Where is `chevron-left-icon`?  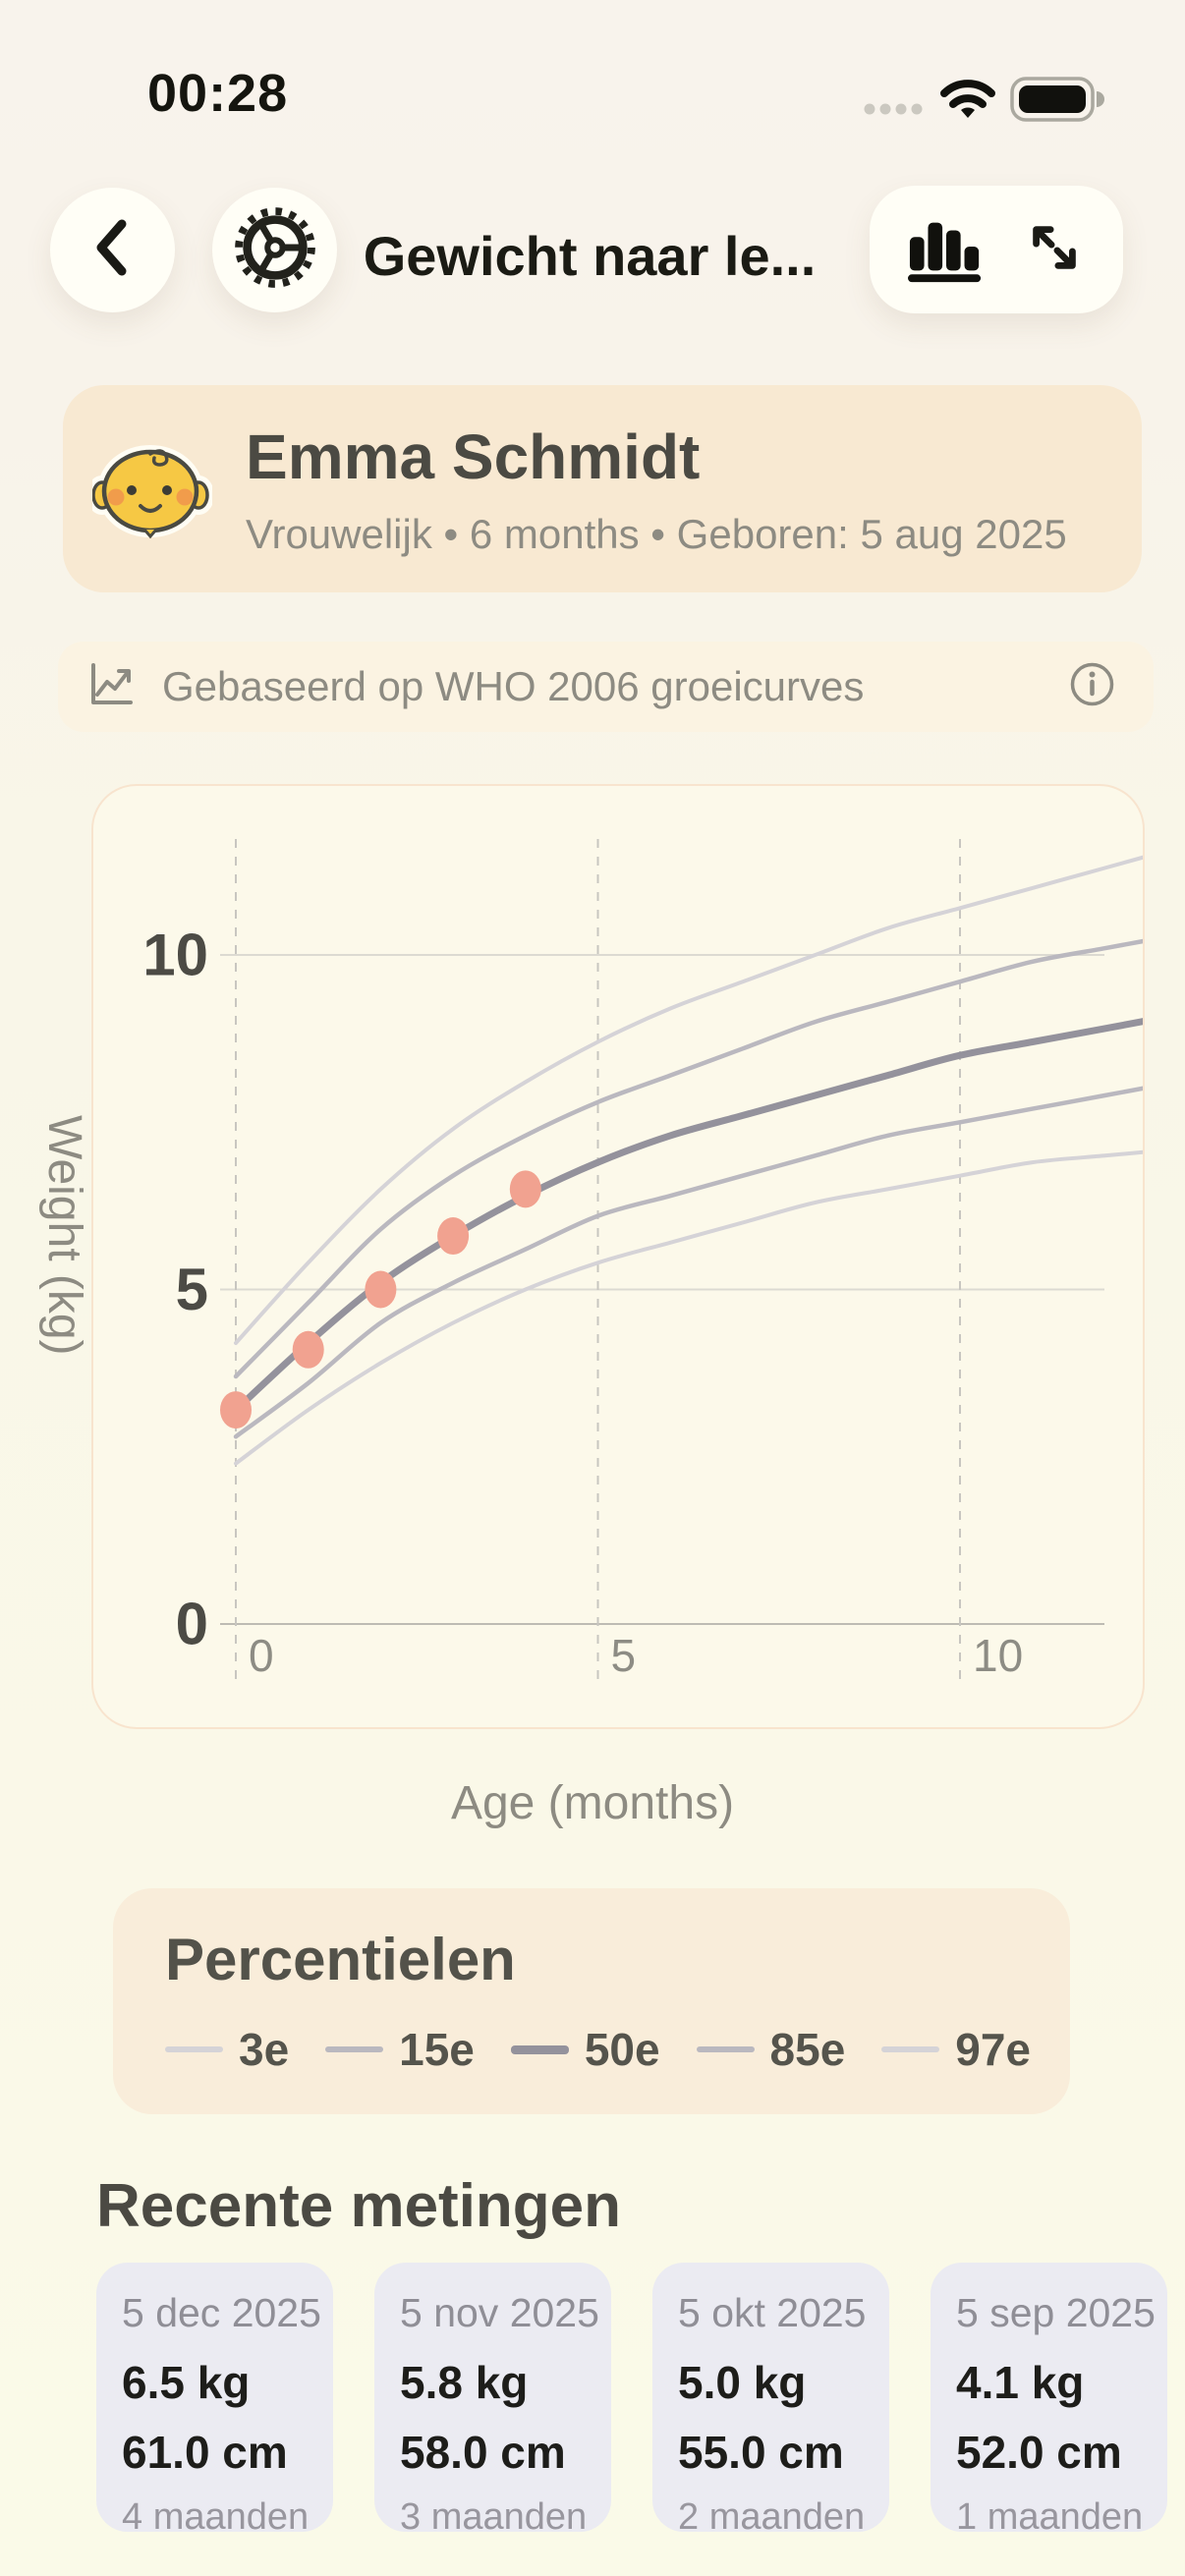 chevron-left-icon is located at coordinates (113, 250).